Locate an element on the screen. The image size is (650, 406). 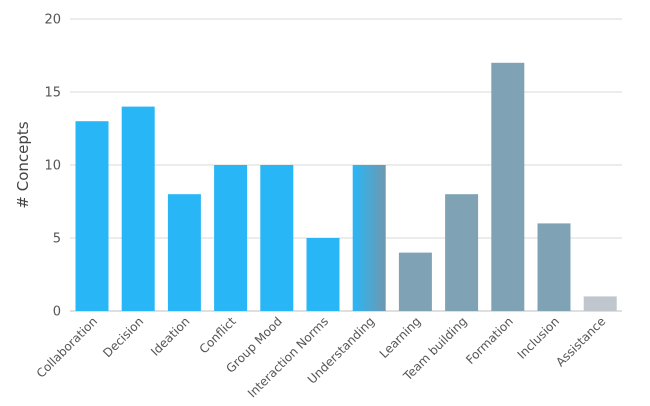
y-tick-label: 20 is located at coordinates (52, 20).